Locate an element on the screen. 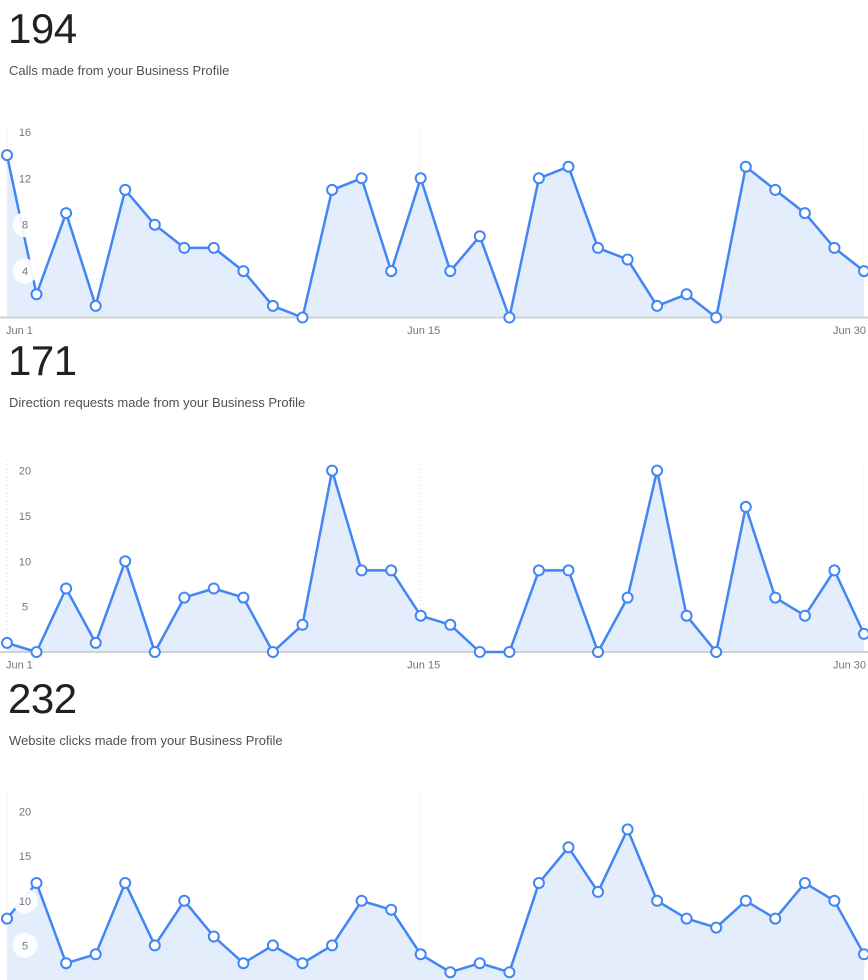  y-tick-label: 15 is located at coordinates (25, 857).